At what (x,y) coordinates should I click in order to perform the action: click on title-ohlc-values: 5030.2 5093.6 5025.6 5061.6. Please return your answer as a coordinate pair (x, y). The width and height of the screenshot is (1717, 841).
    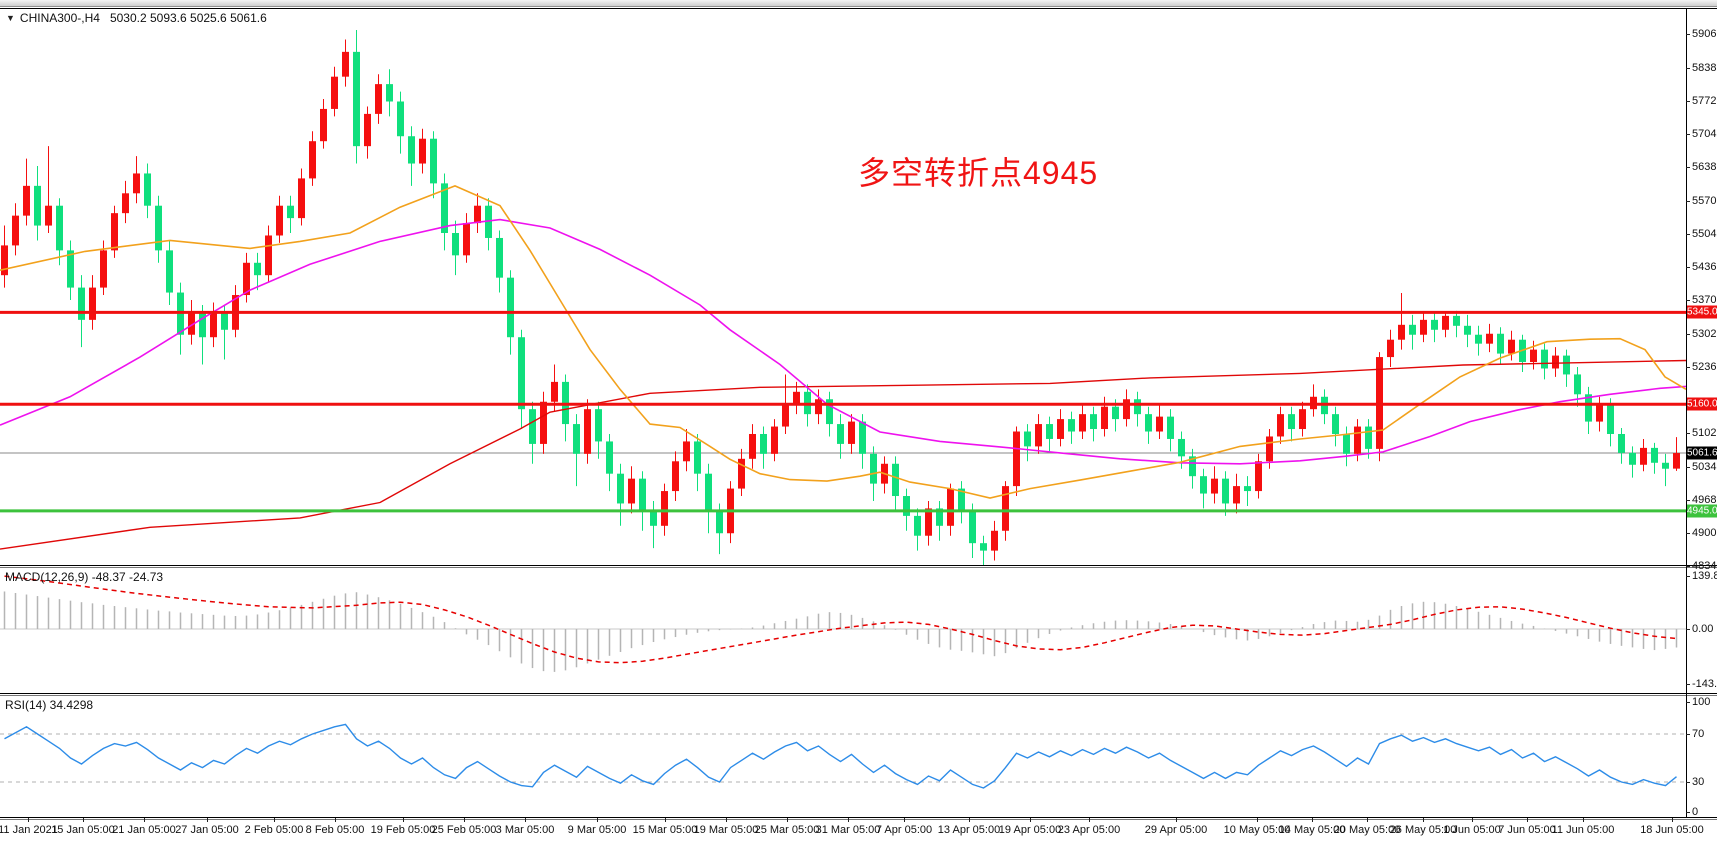
    Looking at the image, I should click on (188, 18).